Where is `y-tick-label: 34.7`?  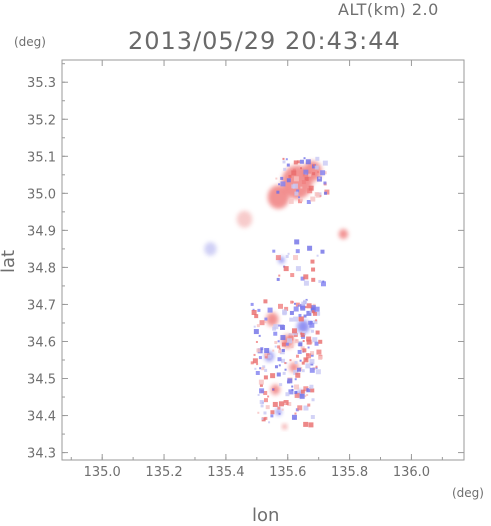 y-tick-label: 34.7 is located at coordinates (41, 305).